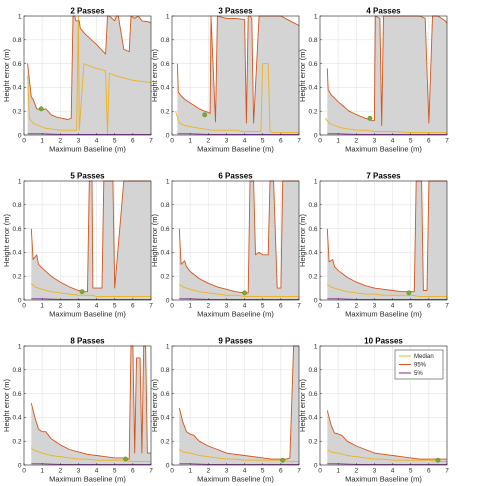 Image resolution: width=492 pixels, height=486 pixels. Describe the element at coordinates (235, 341) in the screenshot. I see `subplot-title: 9 Passes` at that location.